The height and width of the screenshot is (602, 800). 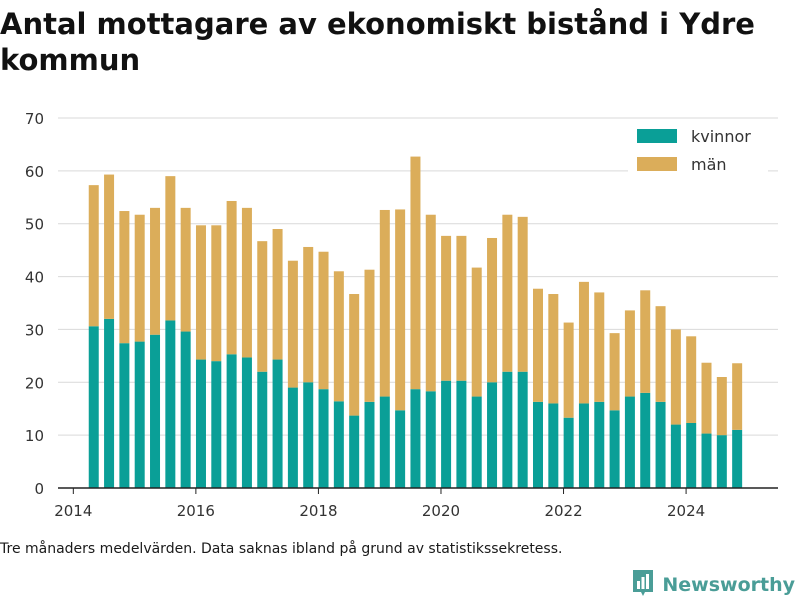 What do you see at coordinates (39, 489) in the screenshot?
I see `y-tick-label: 0` at bounding box center [39, 489].